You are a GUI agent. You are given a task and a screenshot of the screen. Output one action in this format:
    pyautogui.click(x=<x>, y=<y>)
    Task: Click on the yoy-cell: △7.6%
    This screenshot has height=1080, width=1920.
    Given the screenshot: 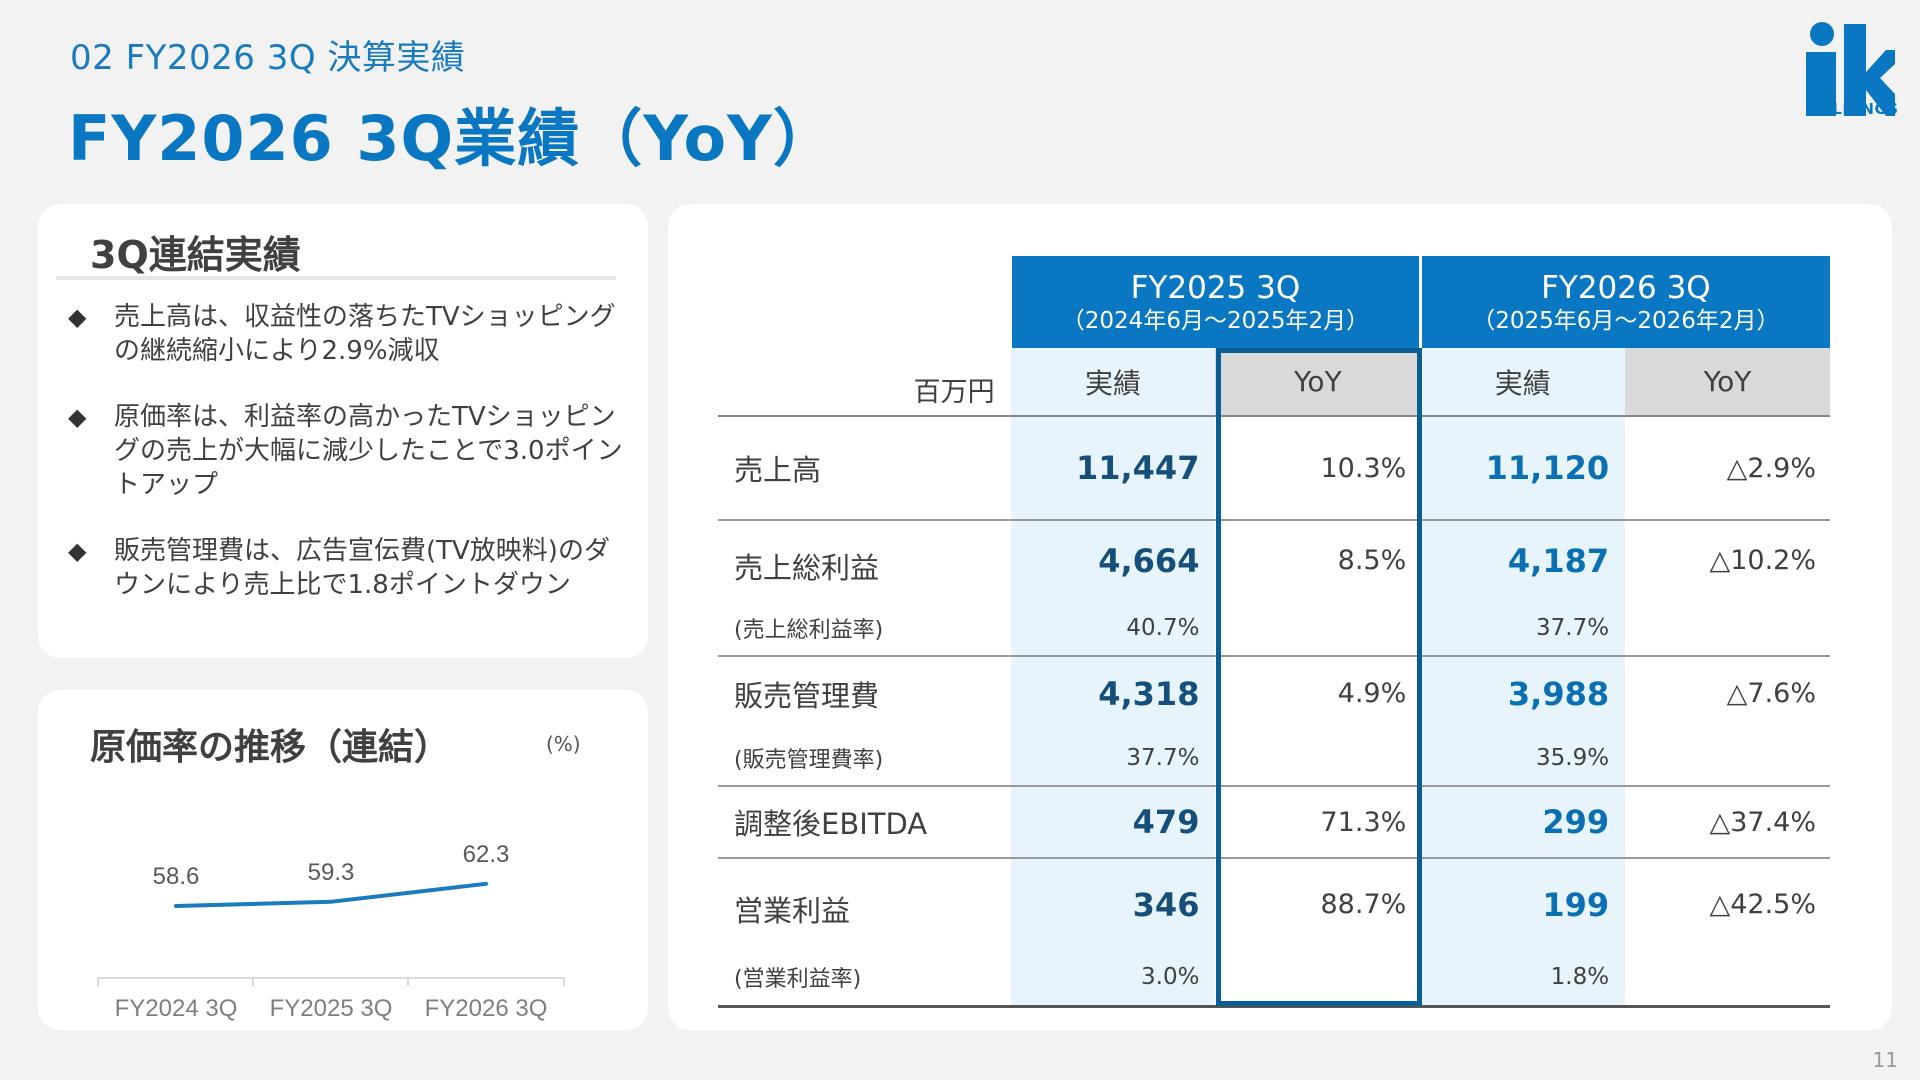 What is the action you would take?
    pyautogui.click(x=1771, y=693)
    